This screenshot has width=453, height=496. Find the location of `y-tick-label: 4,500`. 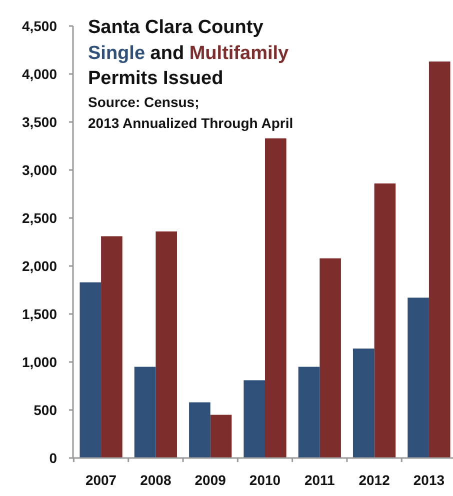

y-tick-label: 4,500 is located at coordinates (40, 26).